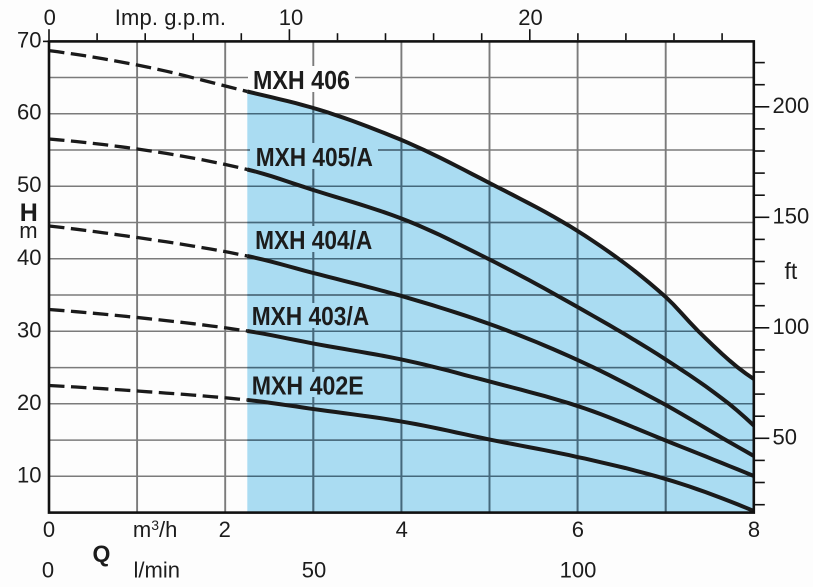 Image resolution: width=813 pixels, height=587 pixels. Describe the element at coordinates (102, 554) in the screenshot. I see `svg-text: Q` at that location.